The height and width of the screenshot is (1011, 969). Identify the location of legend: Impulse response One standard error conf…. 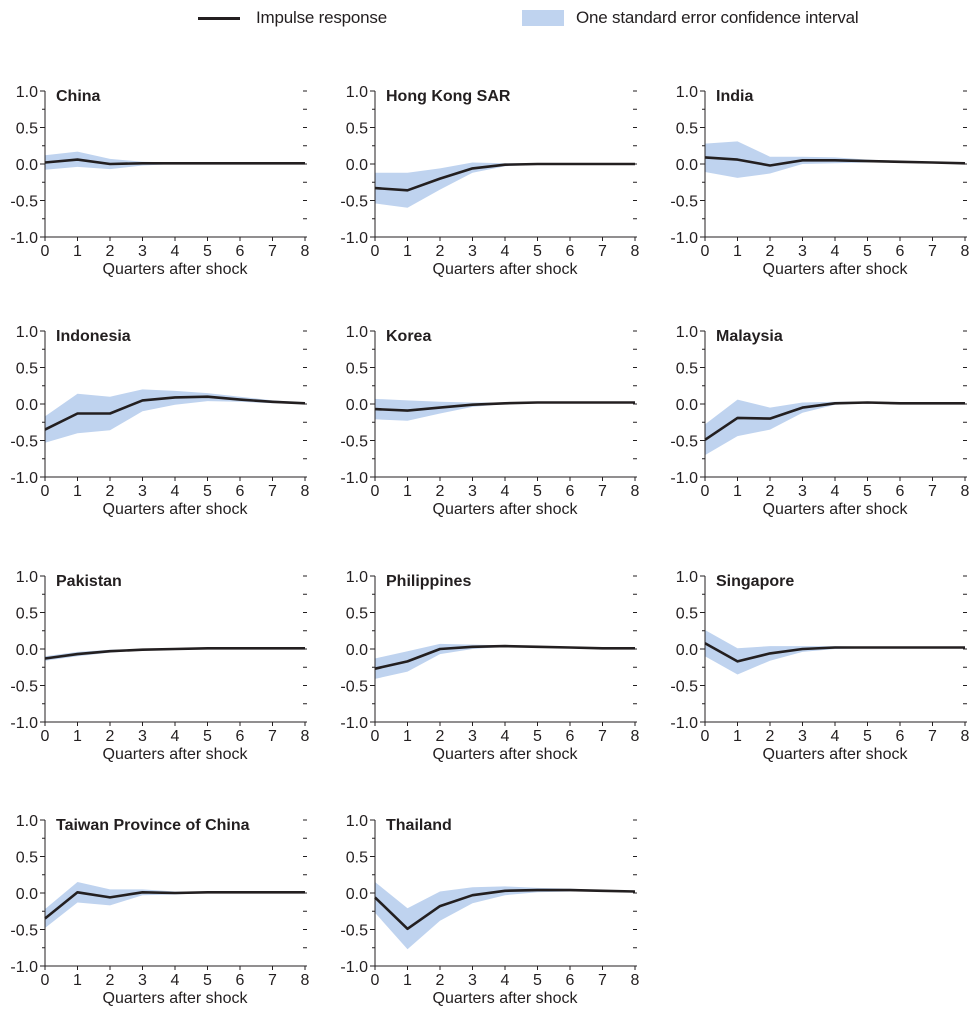
(484, 18).